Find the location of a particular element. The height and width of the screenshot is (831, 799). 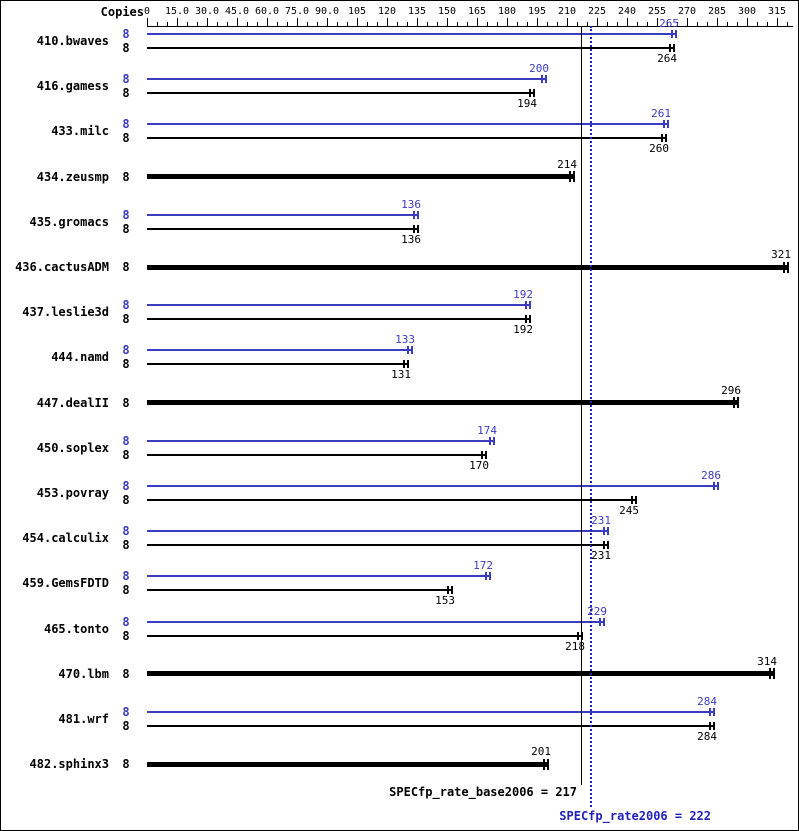

axis-tick-label: 75.0 is located at coordinates (297, 11).